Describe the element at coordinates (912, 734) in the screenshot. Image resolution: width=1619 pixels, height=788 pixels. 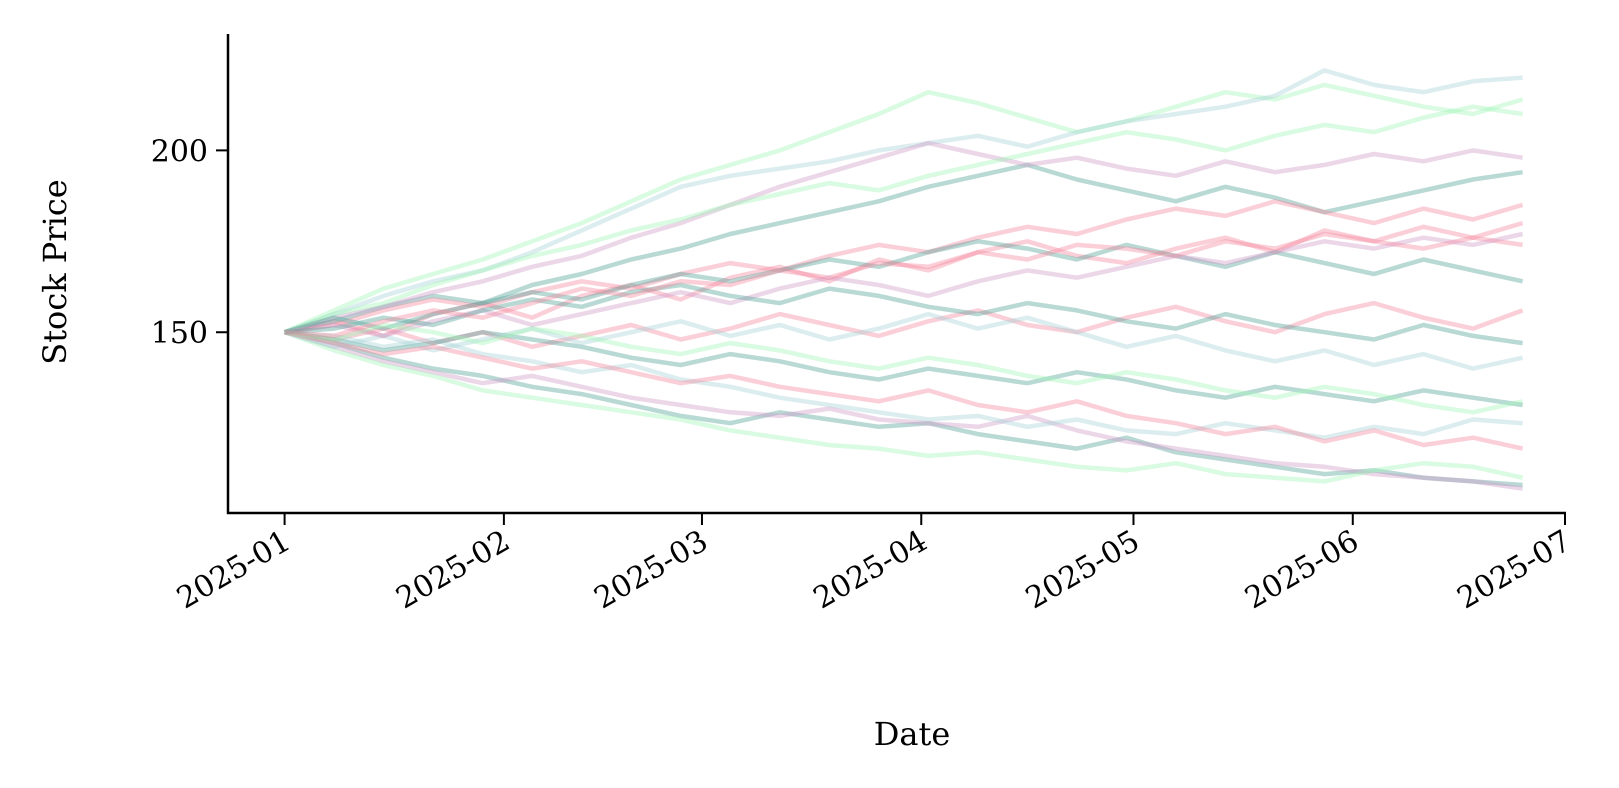
I see `x-axis-label: Date` at that location.